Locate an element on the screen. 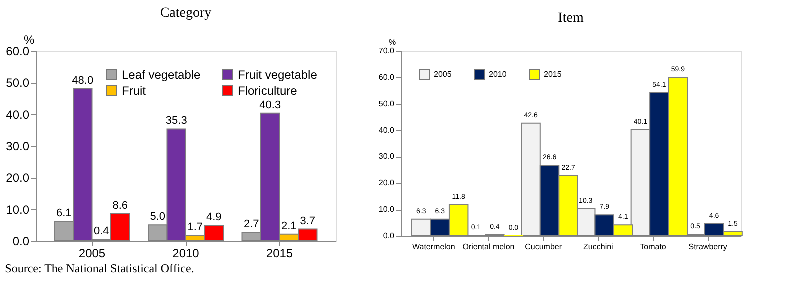 This screenshot has height=299, width=800. chart-title: Item is located at coordinates (571, 18).